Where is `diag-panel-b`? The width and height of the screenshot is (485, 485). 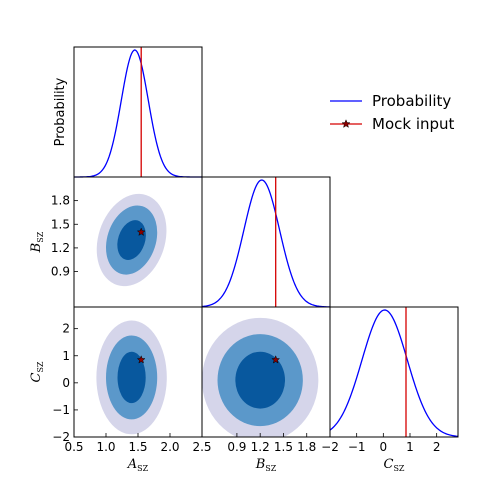 diag-panel-b is located at coordinates (266, 242).